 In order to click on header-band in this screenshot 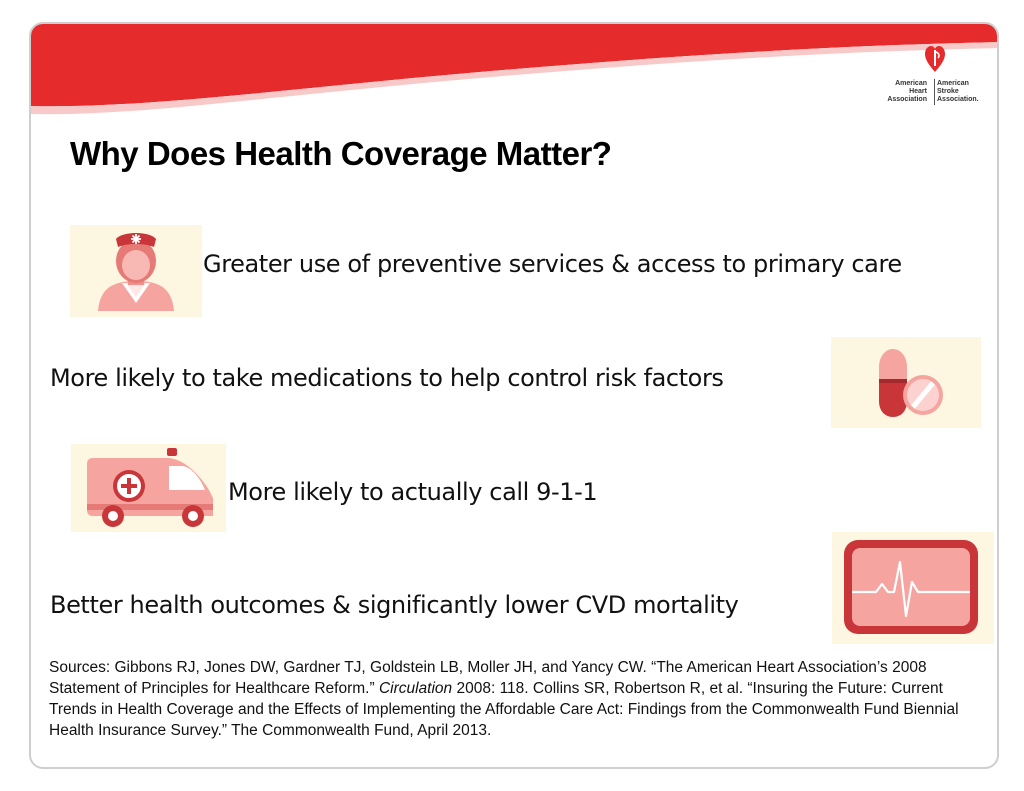, I will do `click(514, 69)`.